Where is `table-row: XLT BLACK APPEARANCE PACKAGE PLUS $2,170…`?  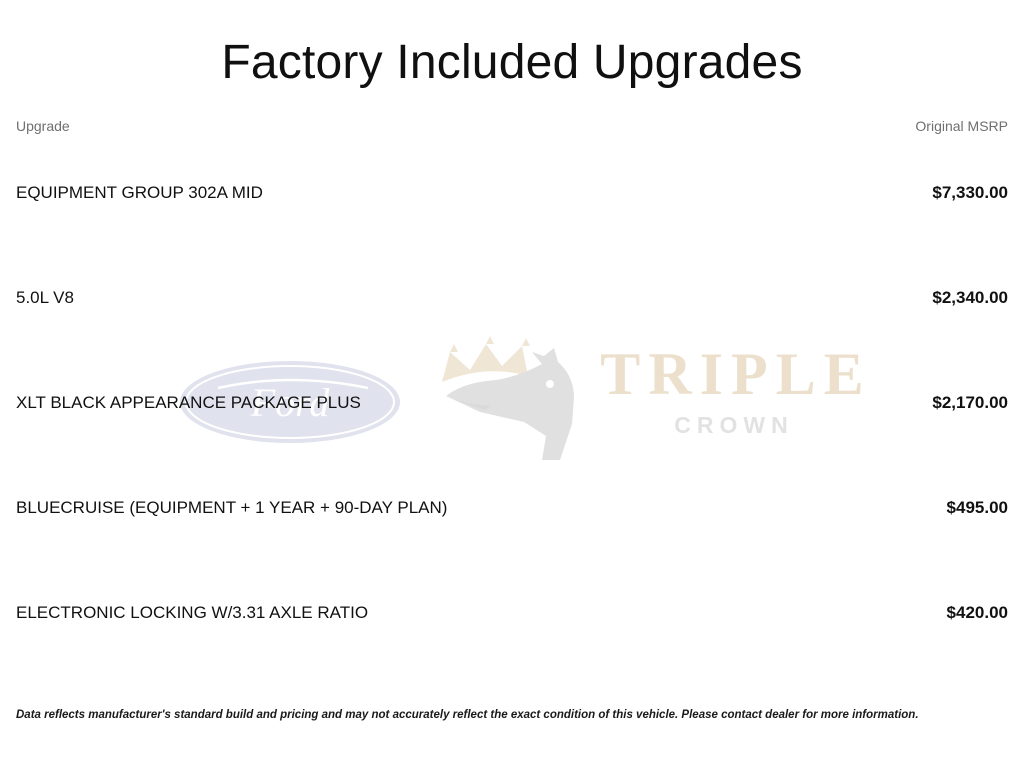
table-row: XLT BLACK APPEARANCE PACKAGE PLUS $2,170… is located at coordinates (512, 402).